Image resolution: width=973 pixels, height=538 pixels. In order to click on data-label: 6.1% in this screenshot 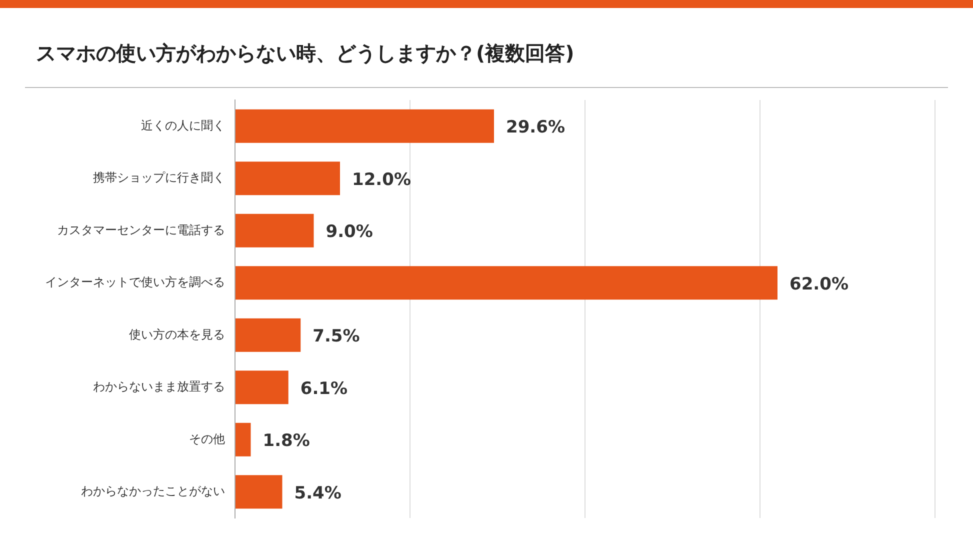, I will do `click(324, 388)`.